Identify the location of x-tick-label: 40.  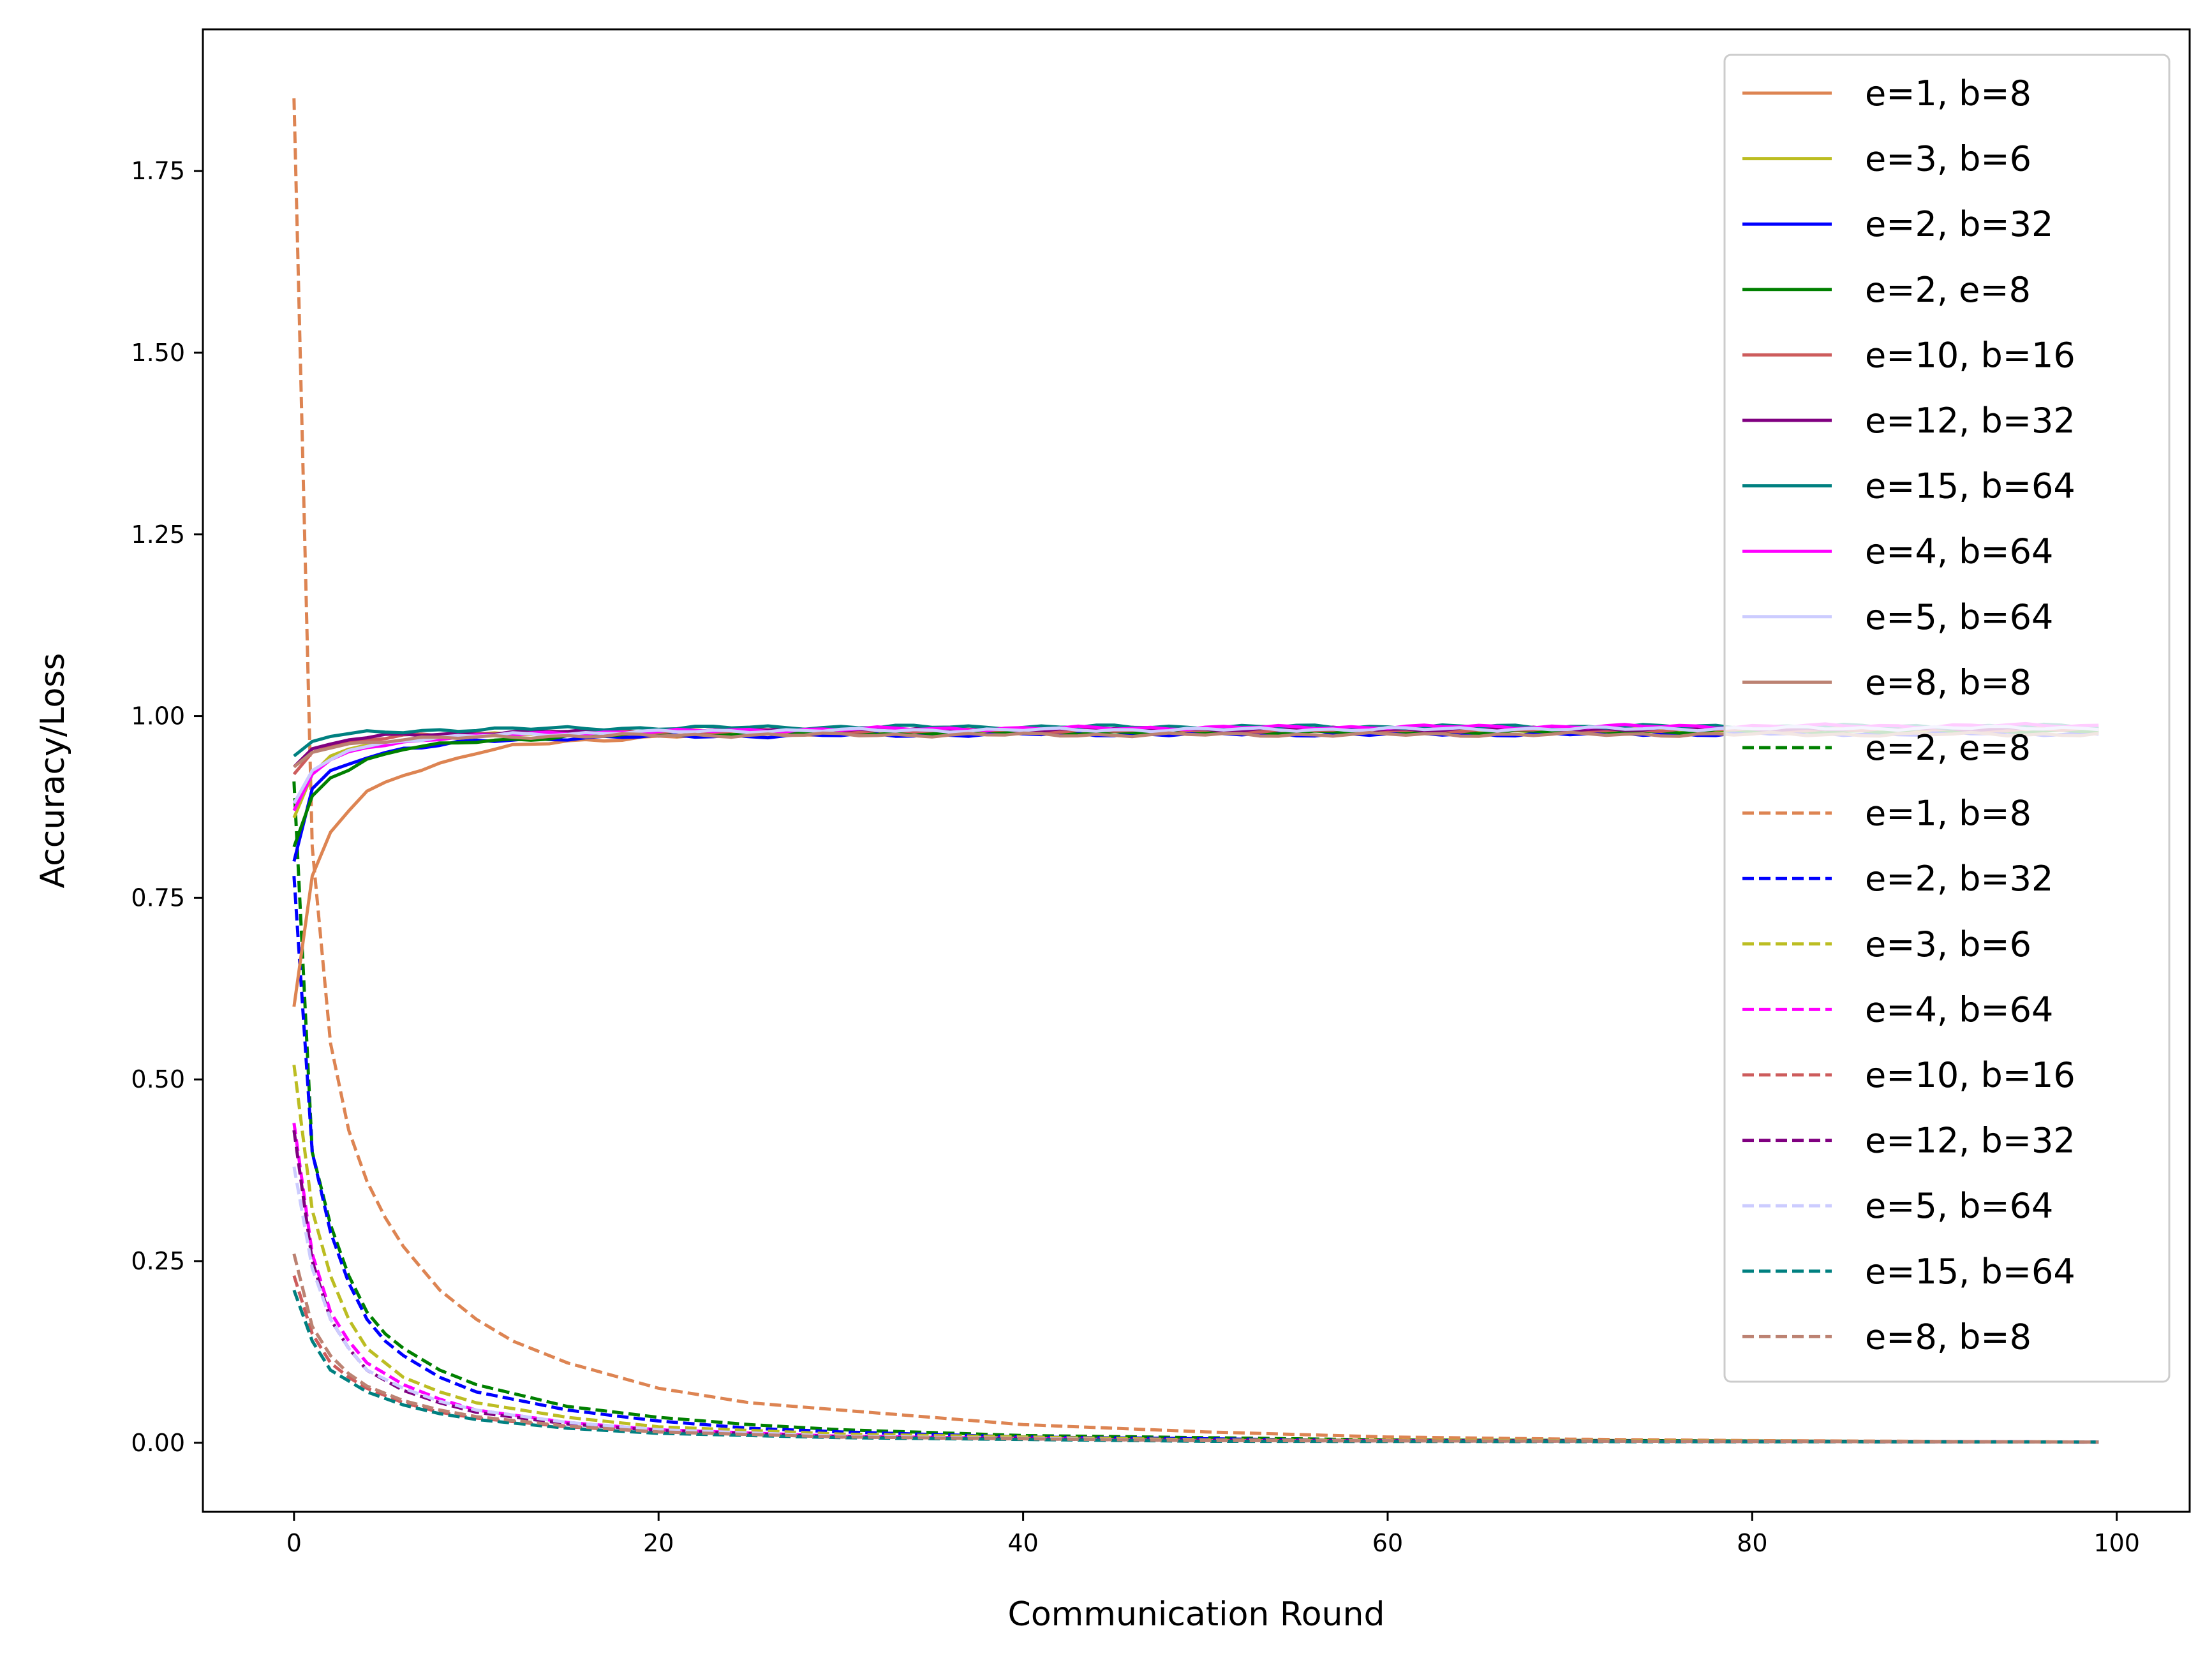
(1022, 1543).